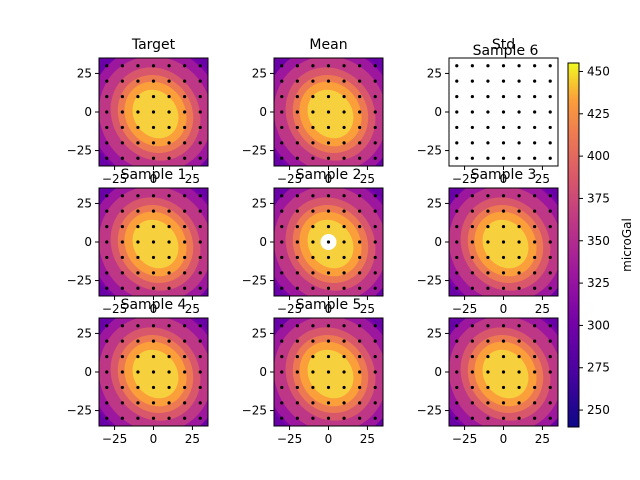  I want to click on colorbar-tick-label: 350, so click(598, 241).